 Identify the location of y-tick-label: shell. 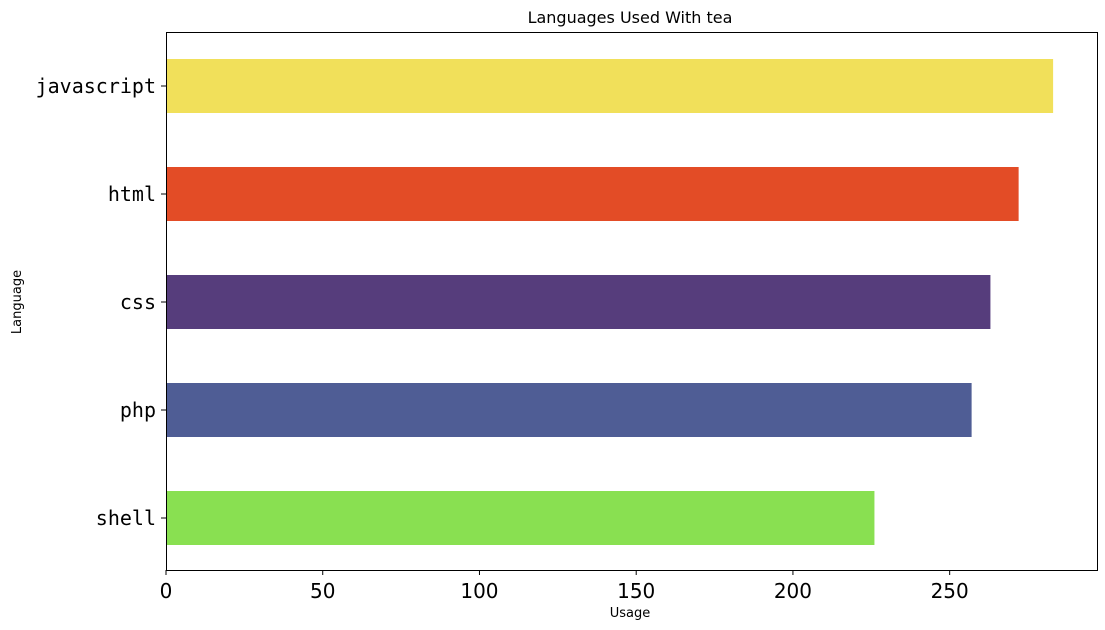
(126, 518).